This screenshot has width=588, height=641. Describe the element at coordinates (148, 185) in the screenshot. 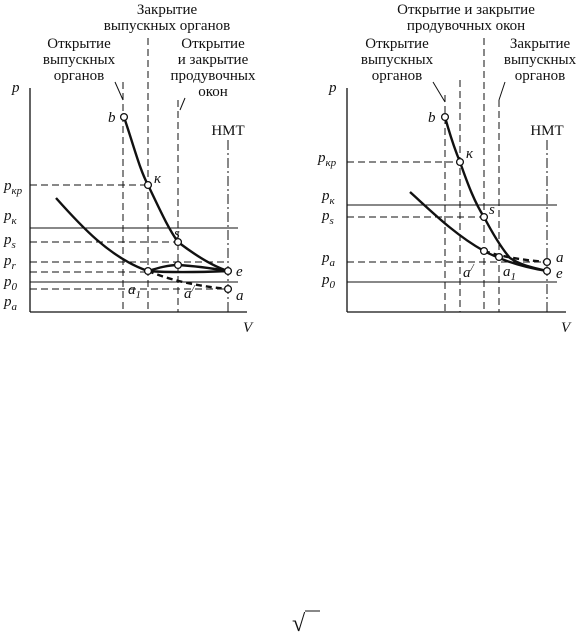

I see `left-point-k` at that location.